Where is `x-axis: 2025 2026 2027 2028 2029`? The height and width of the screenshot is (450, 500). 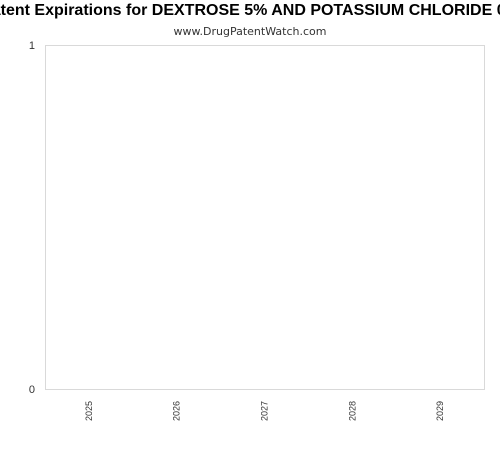 x-axis: 2025 2026 2027 2028 2029 is located at coordinates (264, 411).